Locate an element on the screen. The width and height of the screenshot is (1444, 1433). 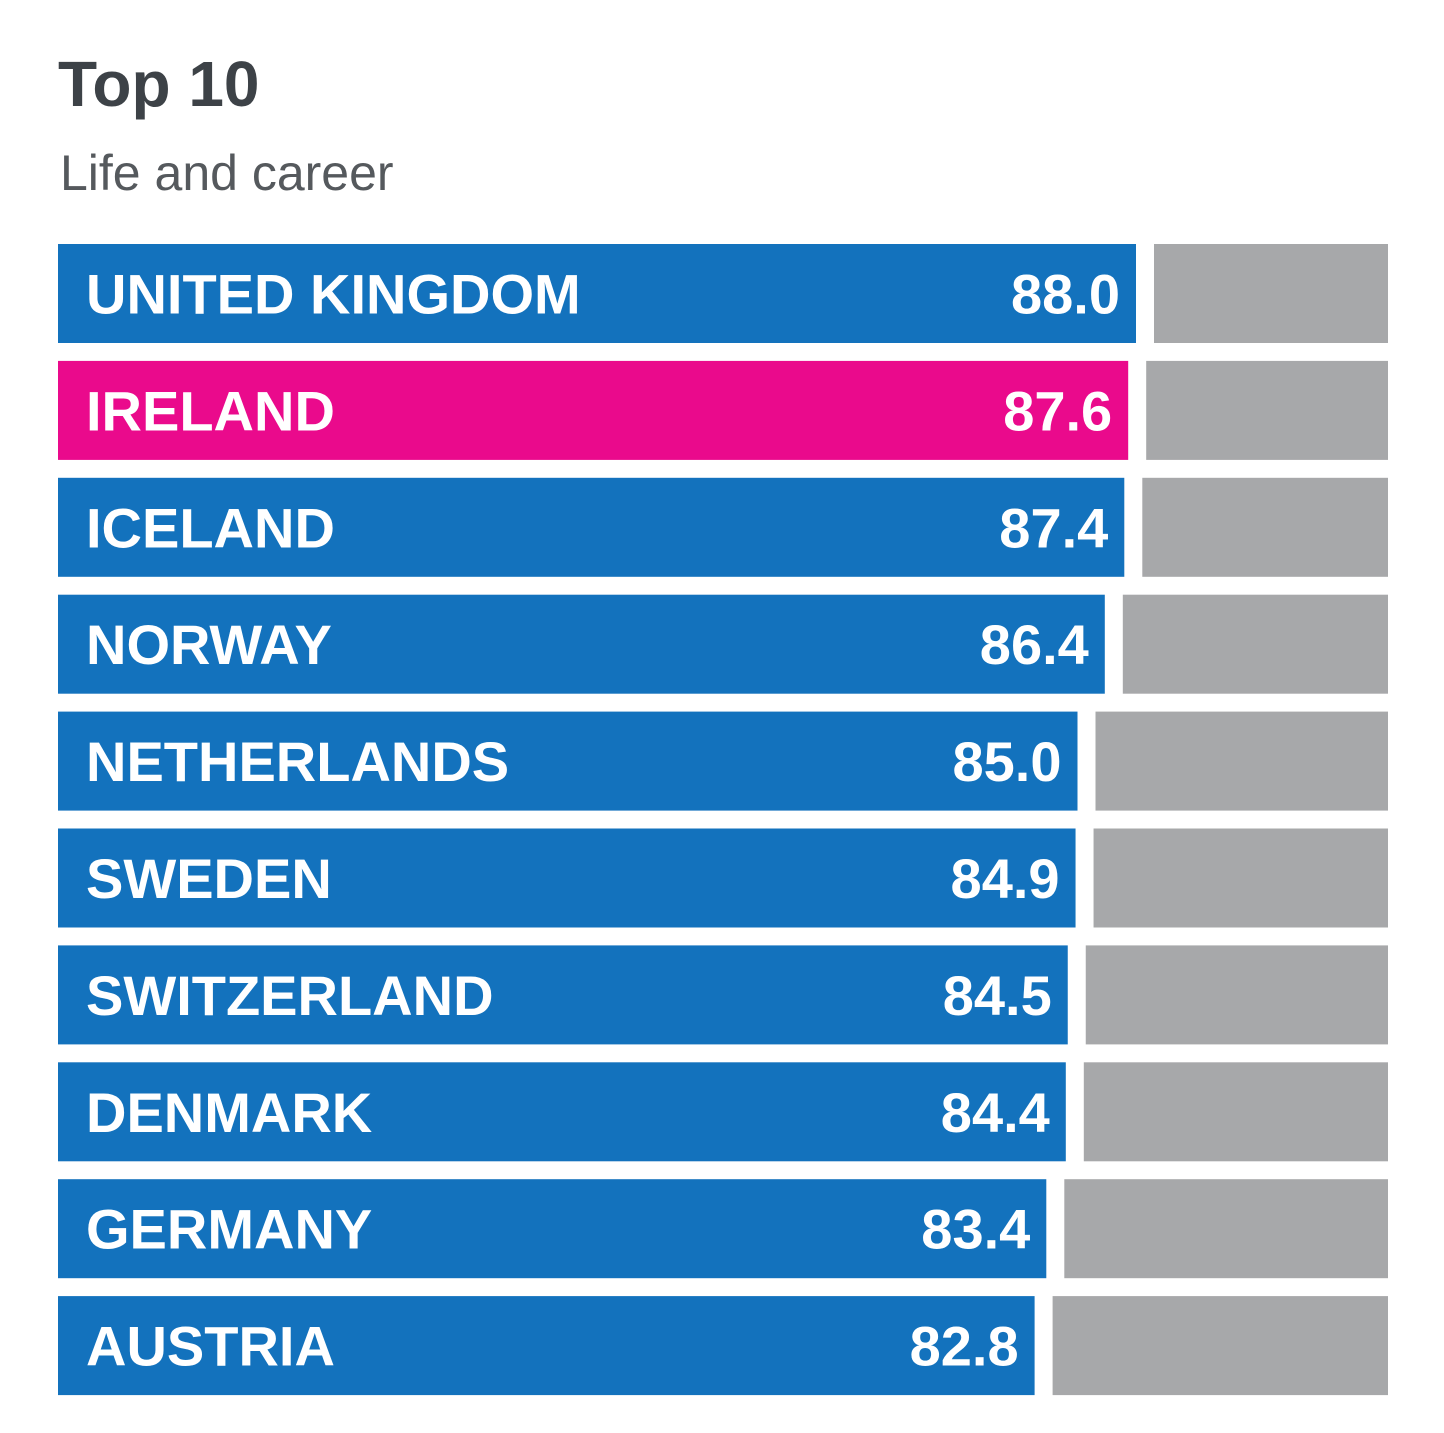
bar-row: GERMANY 83.4 is located at coordinates (723, 1229).